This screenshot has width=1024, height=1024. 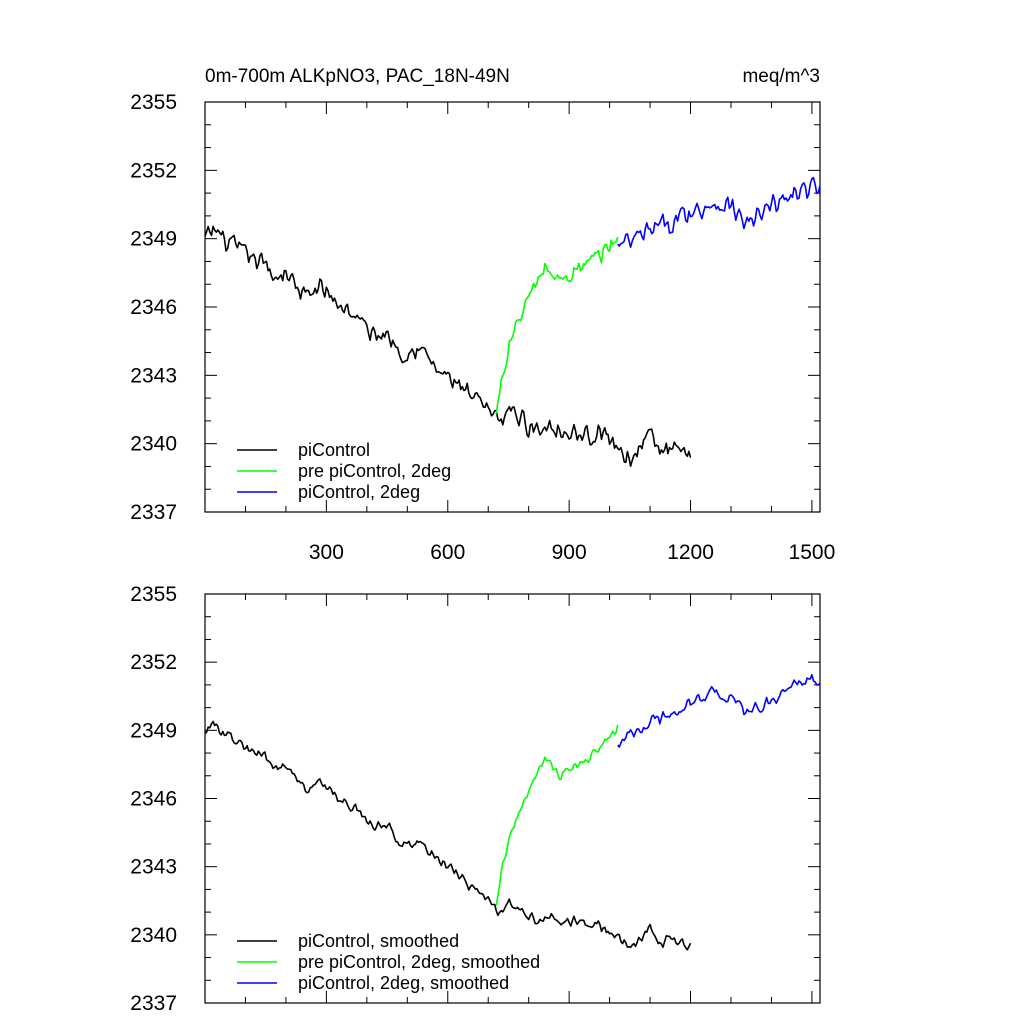 What do you see at coordinates (690, 552) in the screenshot?
I see `x-tick-label: 1200` at bounding box center [690, 552].